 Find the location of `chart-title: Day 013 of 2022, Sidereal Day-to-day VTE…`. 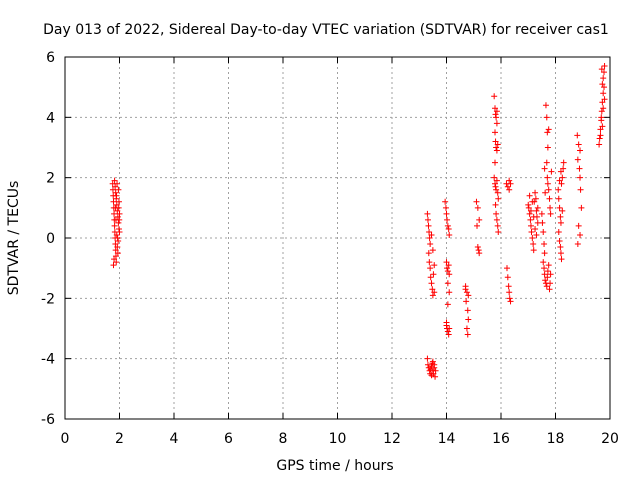

chart-title: Day 013 of 2022, Sidereal Day-to-day VTE… is located at coordinates (326, 30).